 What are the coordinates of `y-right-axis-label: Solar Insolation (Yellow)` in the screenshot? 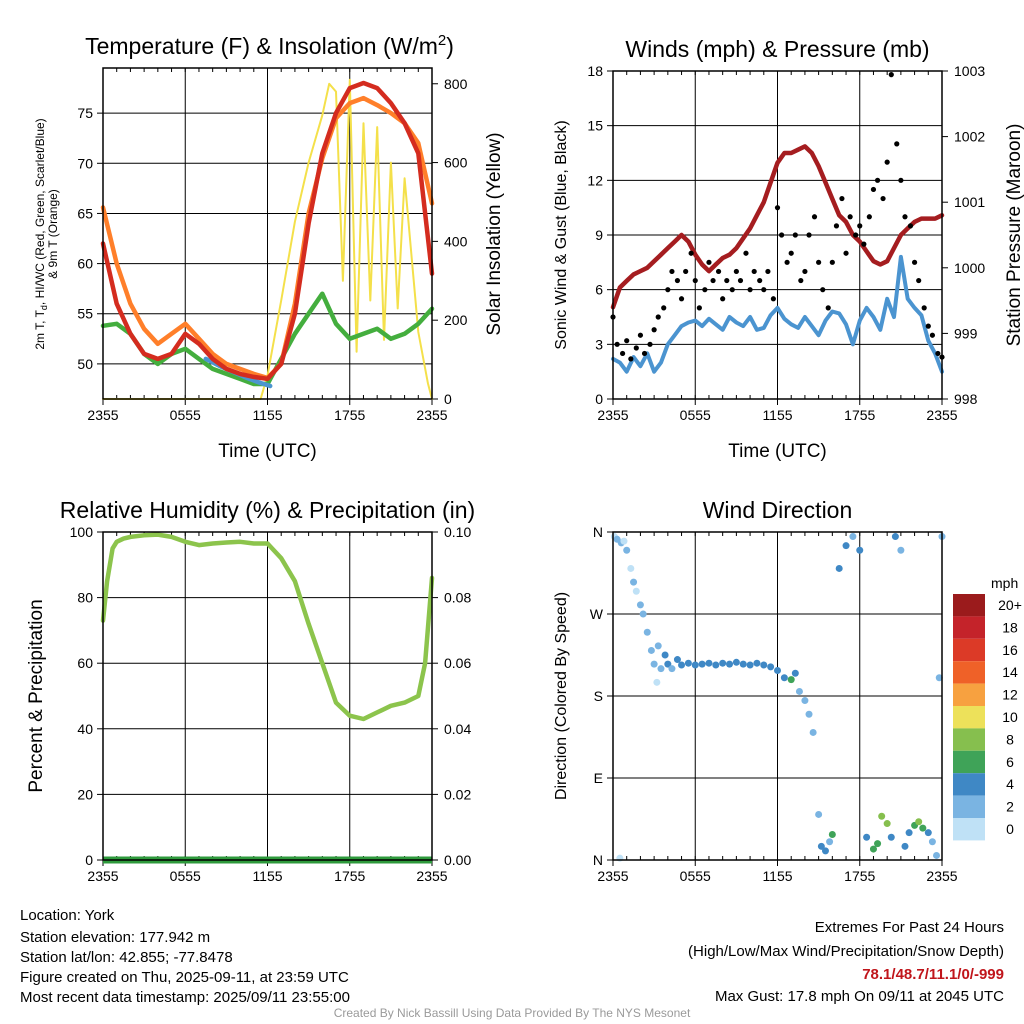 It's located at (494, 233).